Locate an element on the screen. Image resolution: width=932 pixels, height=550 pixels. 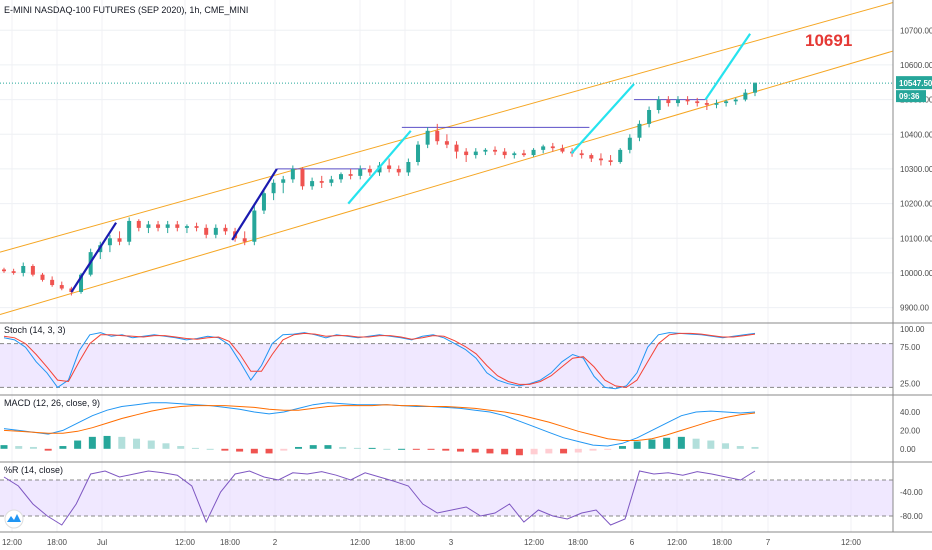
pane-tick-label: 25.00 is located at coordinates (910, 384).